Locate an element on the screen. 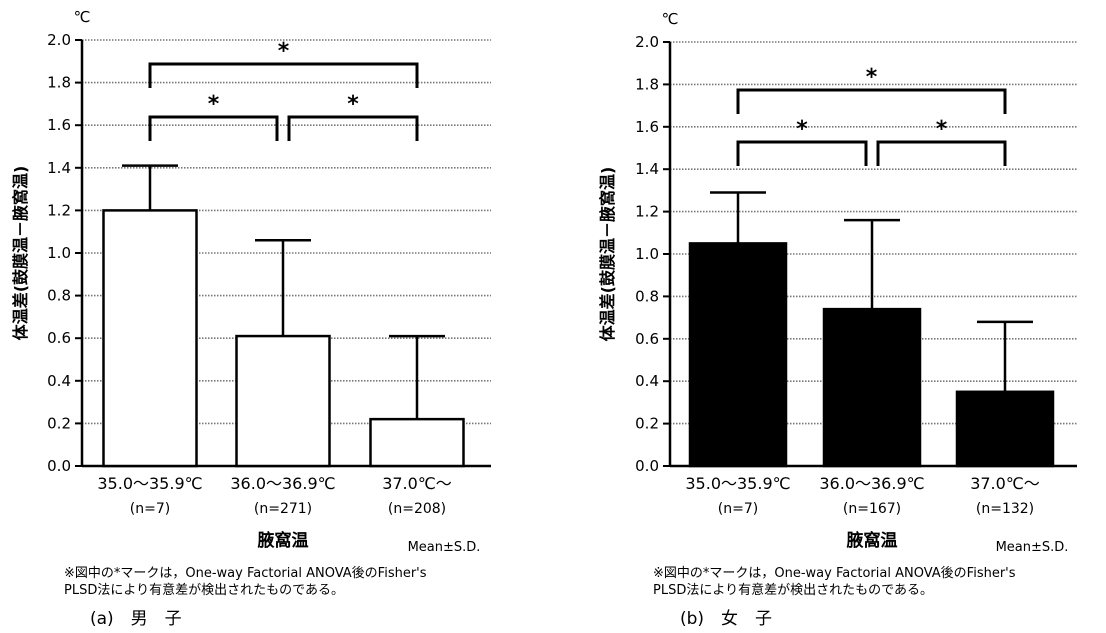 Image resolution: width=1106 pixels, height=633 pixels. n-label: (n=167) is located at coordinates (872, 509).